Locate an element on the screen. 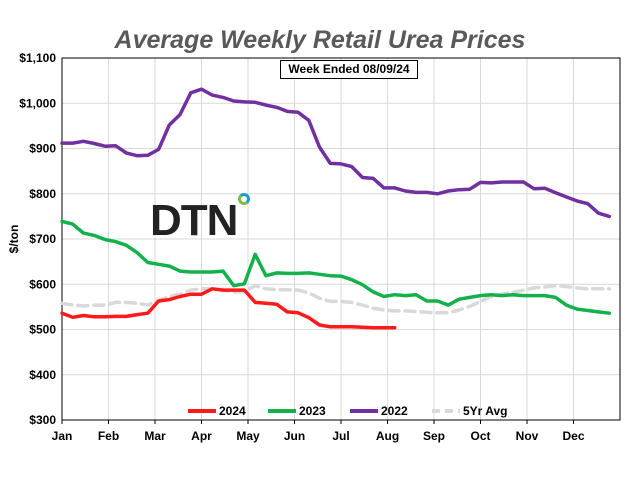 The image size is (640, 480). x-tick-label: Feb is located at coordinates (108, 436).